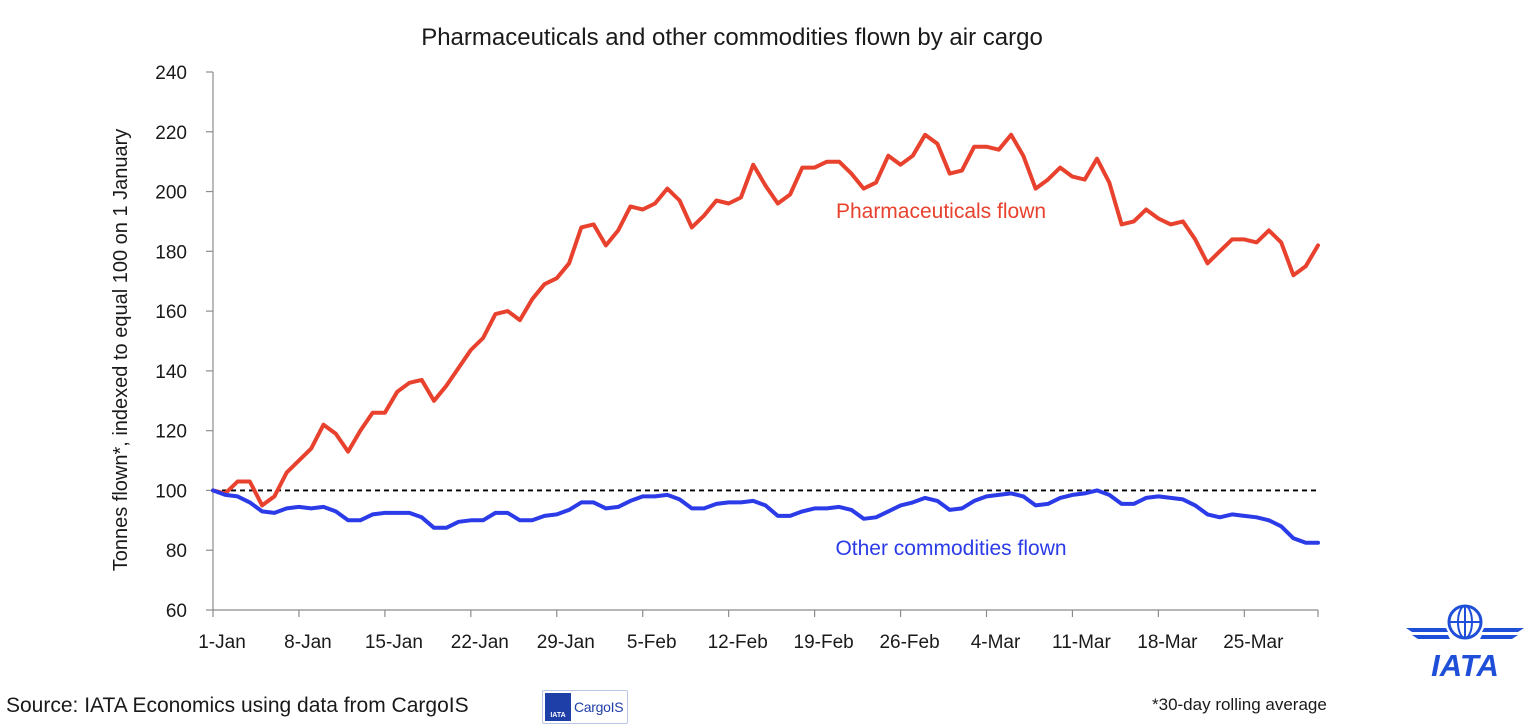  I want to click on cargois-logo: IATA CargoIS, so click(585, 707).